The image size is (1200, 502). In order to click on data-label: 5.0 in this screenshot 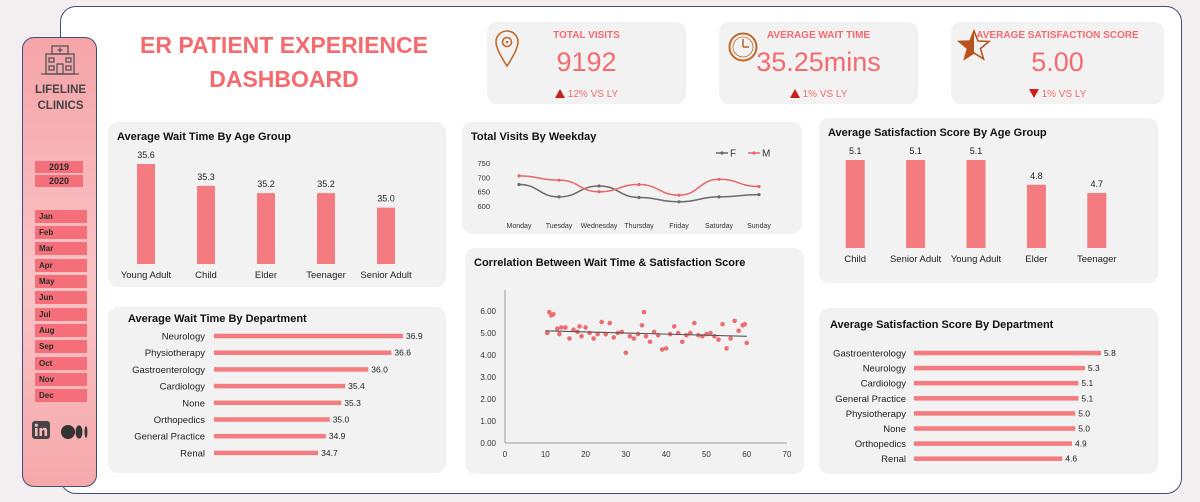, I will do `click(1084, 413)`.